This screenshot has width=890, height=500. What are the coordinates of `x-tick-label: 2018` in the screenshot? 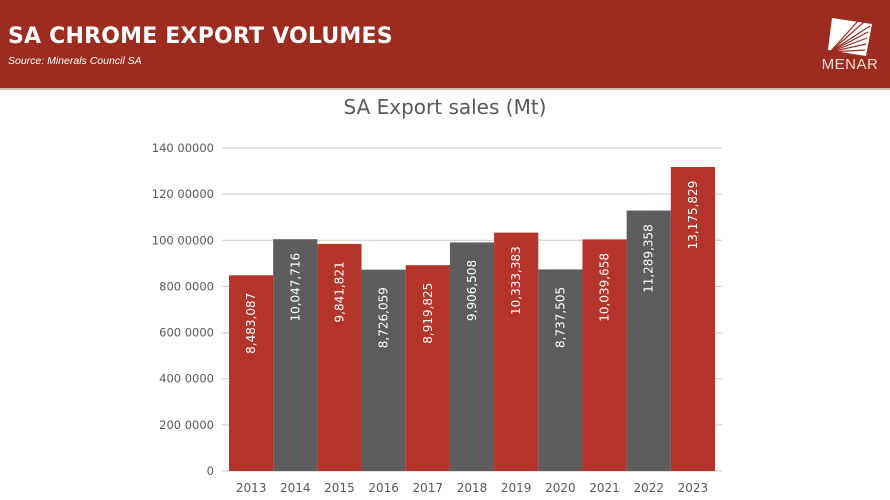 It's located at (472, 488).